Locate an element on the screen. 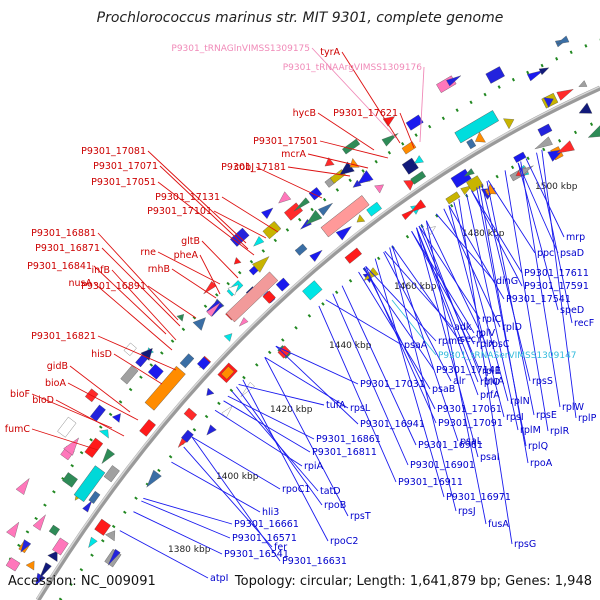 Image resolution: width=600 pixels, height=600 pixels. gene-label: rplR is located at coordinates (560, 431).